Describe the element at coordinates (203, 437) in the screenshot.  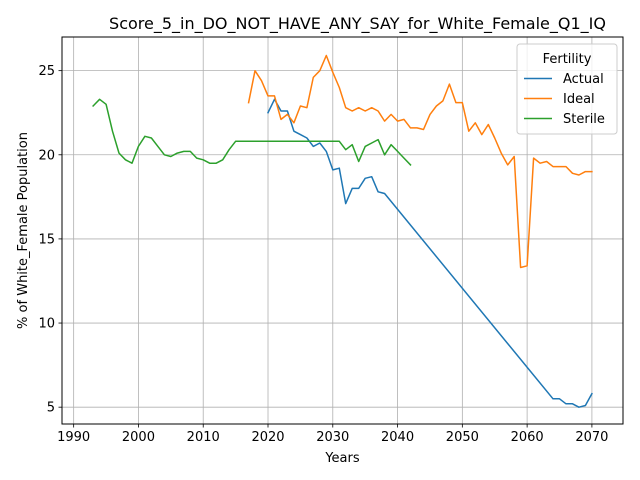
I see `x-tick-label: 2010` at that location.